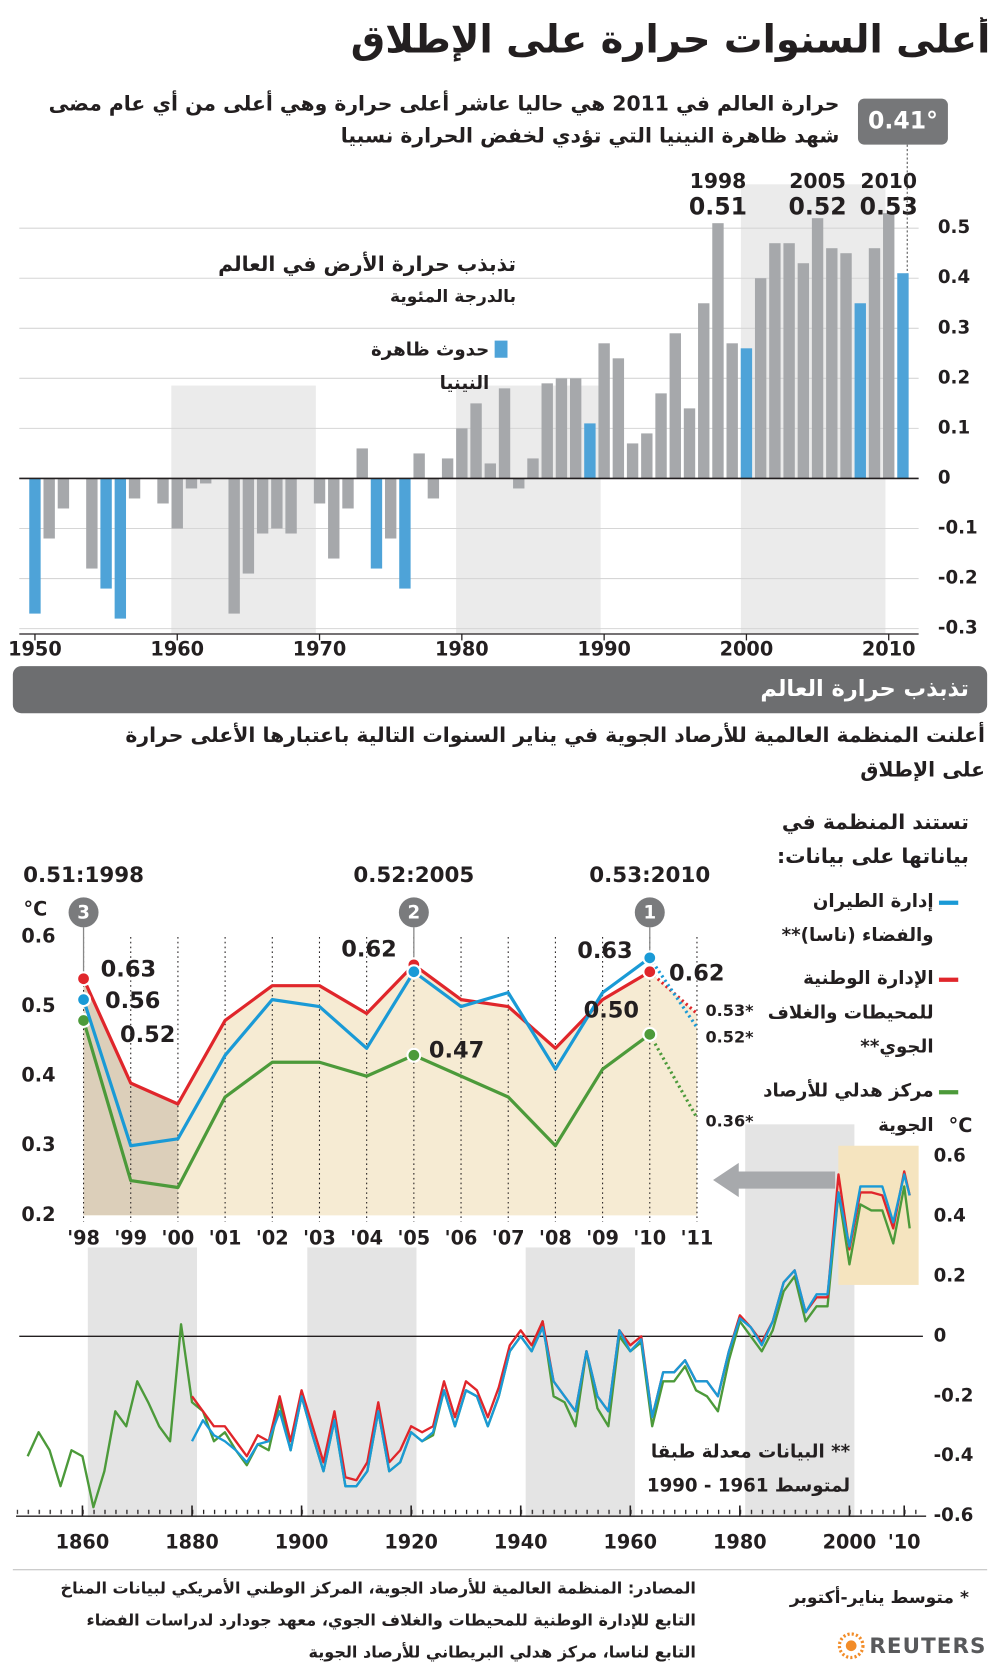 This screenshot has height=1678, width=1000. What do you see at coordinates (521, 1541) in the screenshot?
I see `x-tick-label: 1940` at bounding box center [521, 1541].